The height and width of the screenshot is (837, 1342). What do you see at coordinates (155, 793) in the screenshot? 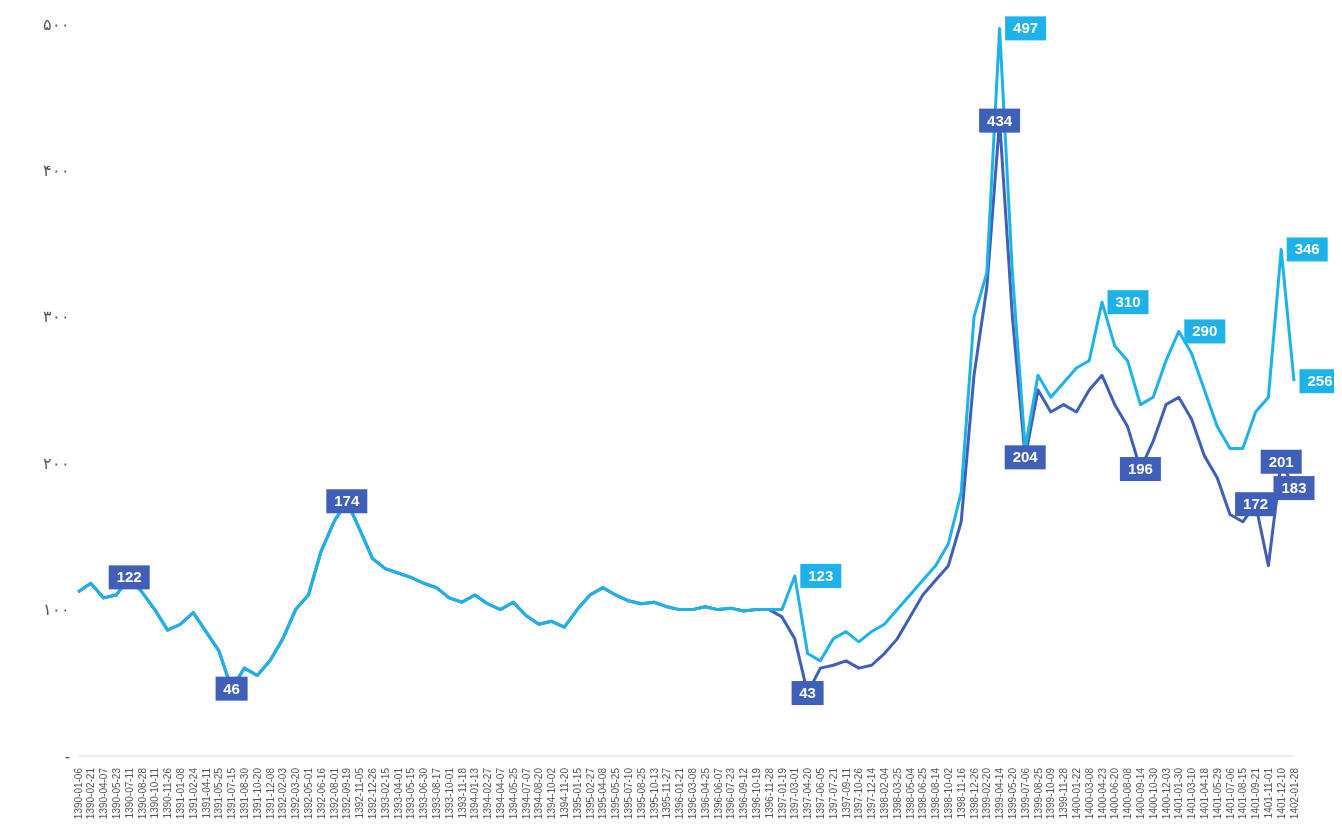
I see `x-tick-label: 1390-10-11` at bounding box center [155, 793].